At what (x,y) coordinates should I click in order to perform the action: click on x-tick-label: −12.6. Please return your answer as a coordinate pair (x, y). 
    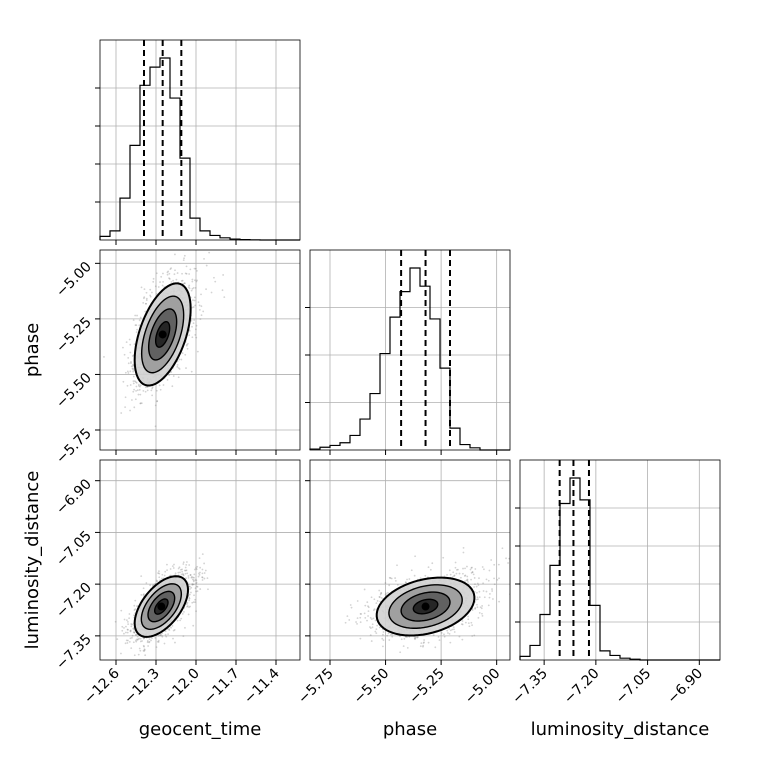
    Looking at the image, I should click on (102, 686).